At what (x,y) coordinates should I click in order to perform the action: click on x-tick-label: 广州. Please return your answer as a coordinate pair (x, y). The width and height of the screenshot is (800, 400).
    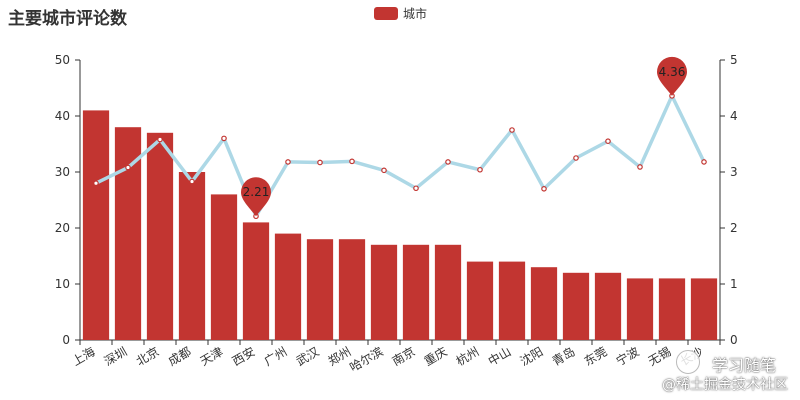
    Looking at the image, I should click on (276, 356).